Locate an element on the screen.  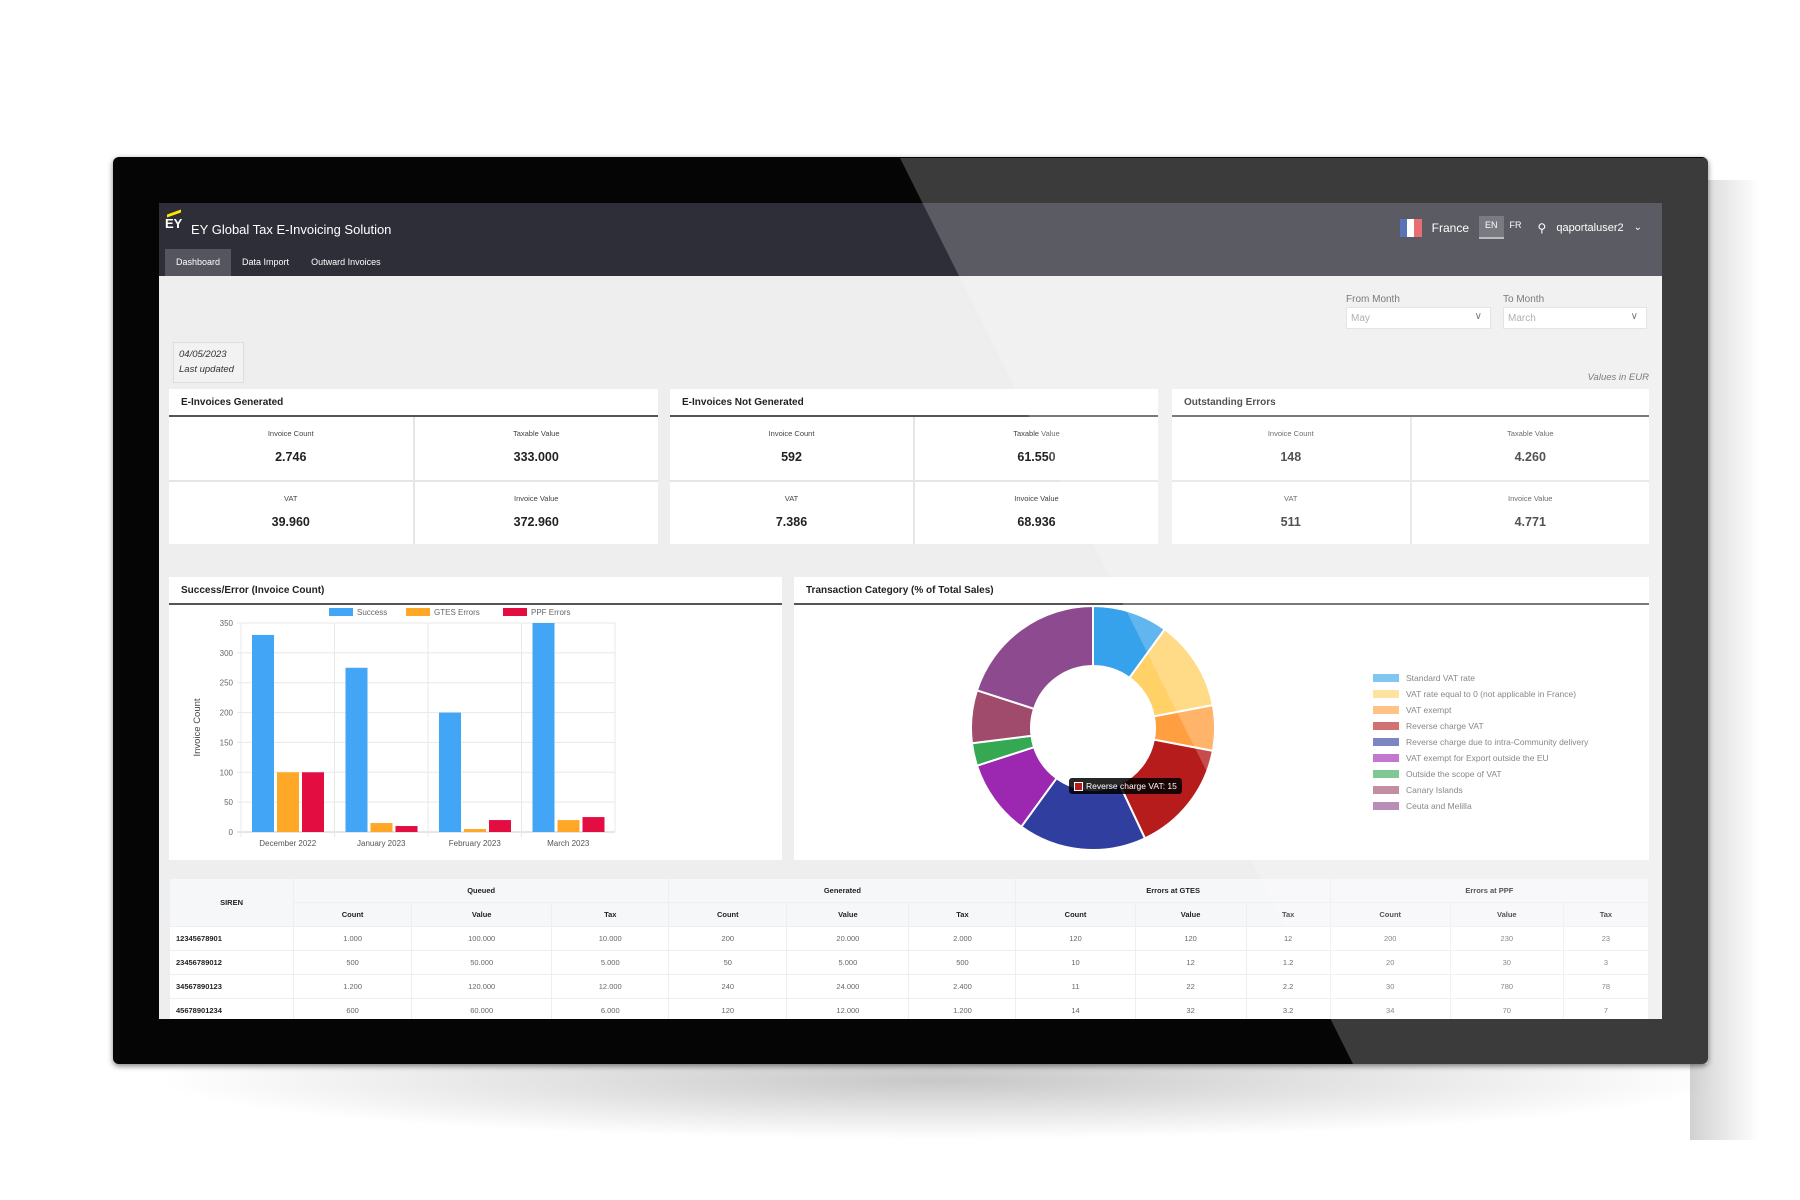
main-nav: Dashboard Data Import Outward Invoices is located at coordinates (278, 262).